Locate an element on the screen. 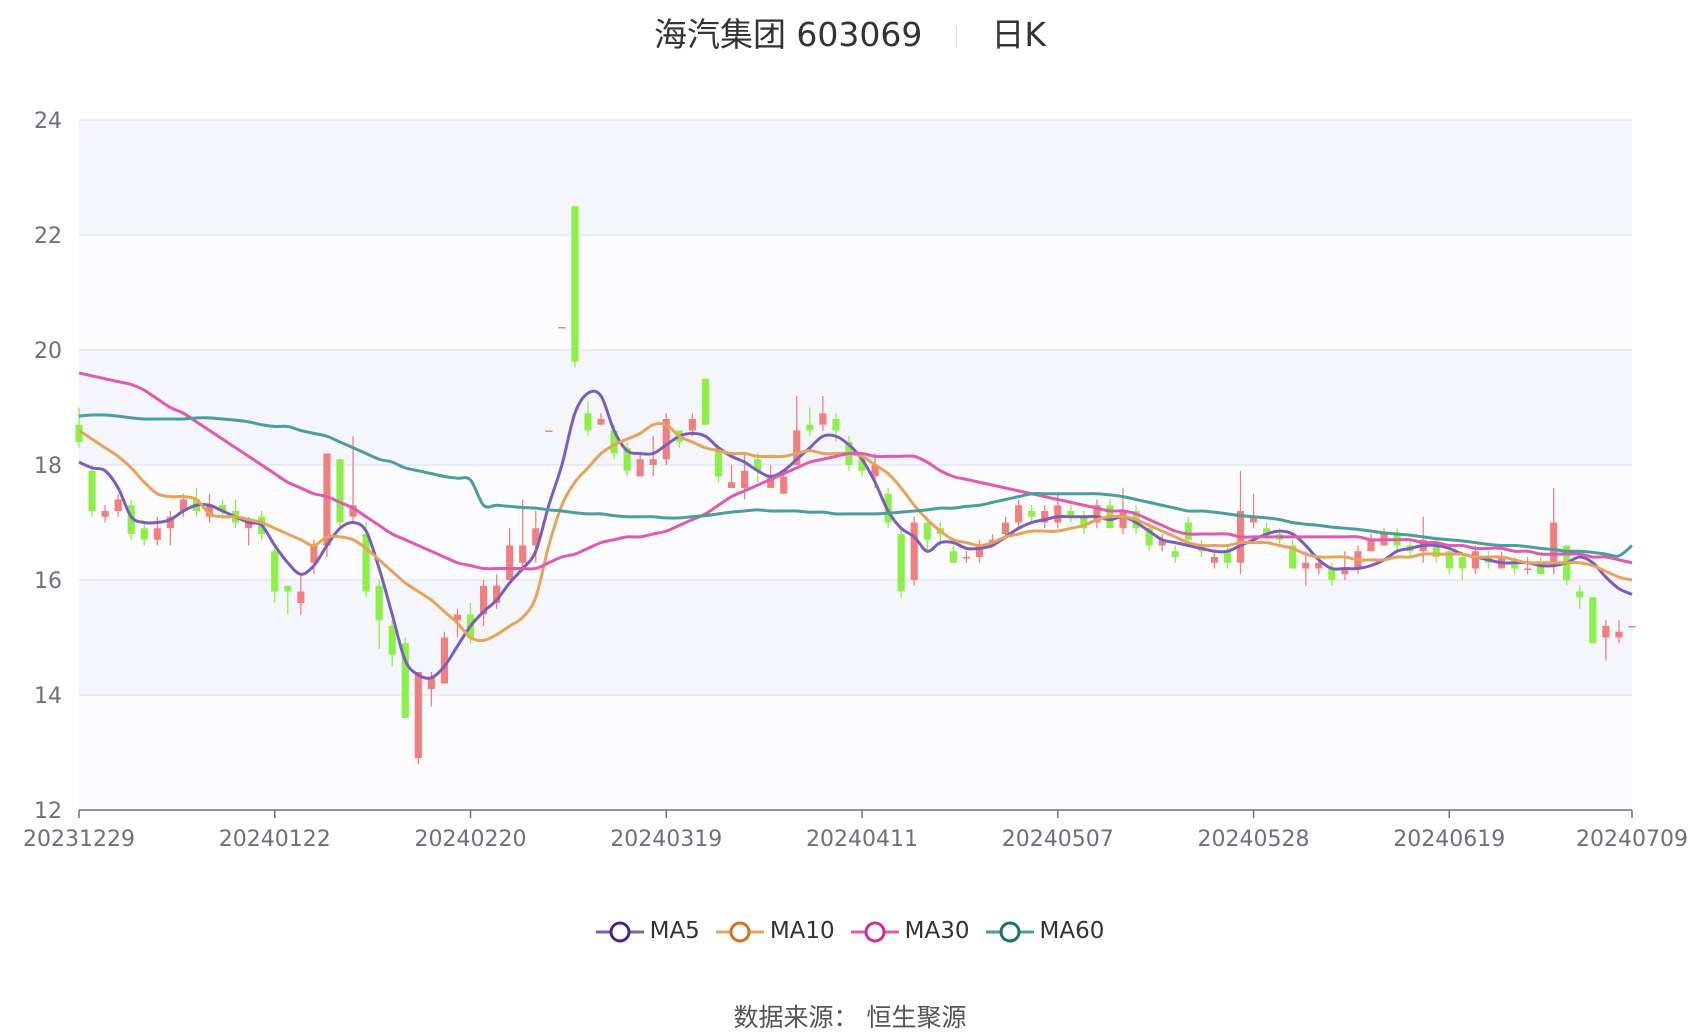 This screenshot has height=1034, width=1700. x-tick-label: 20240709 is located at coordinates (1632, 839).